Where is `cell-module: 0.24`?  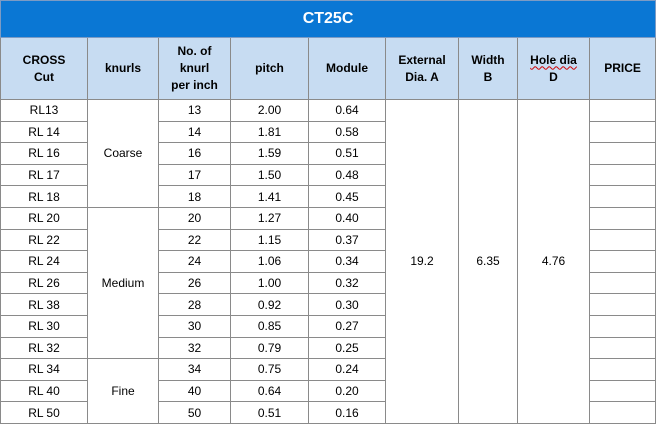 cell-module: 0.24 is located at coordinates (347, 369).